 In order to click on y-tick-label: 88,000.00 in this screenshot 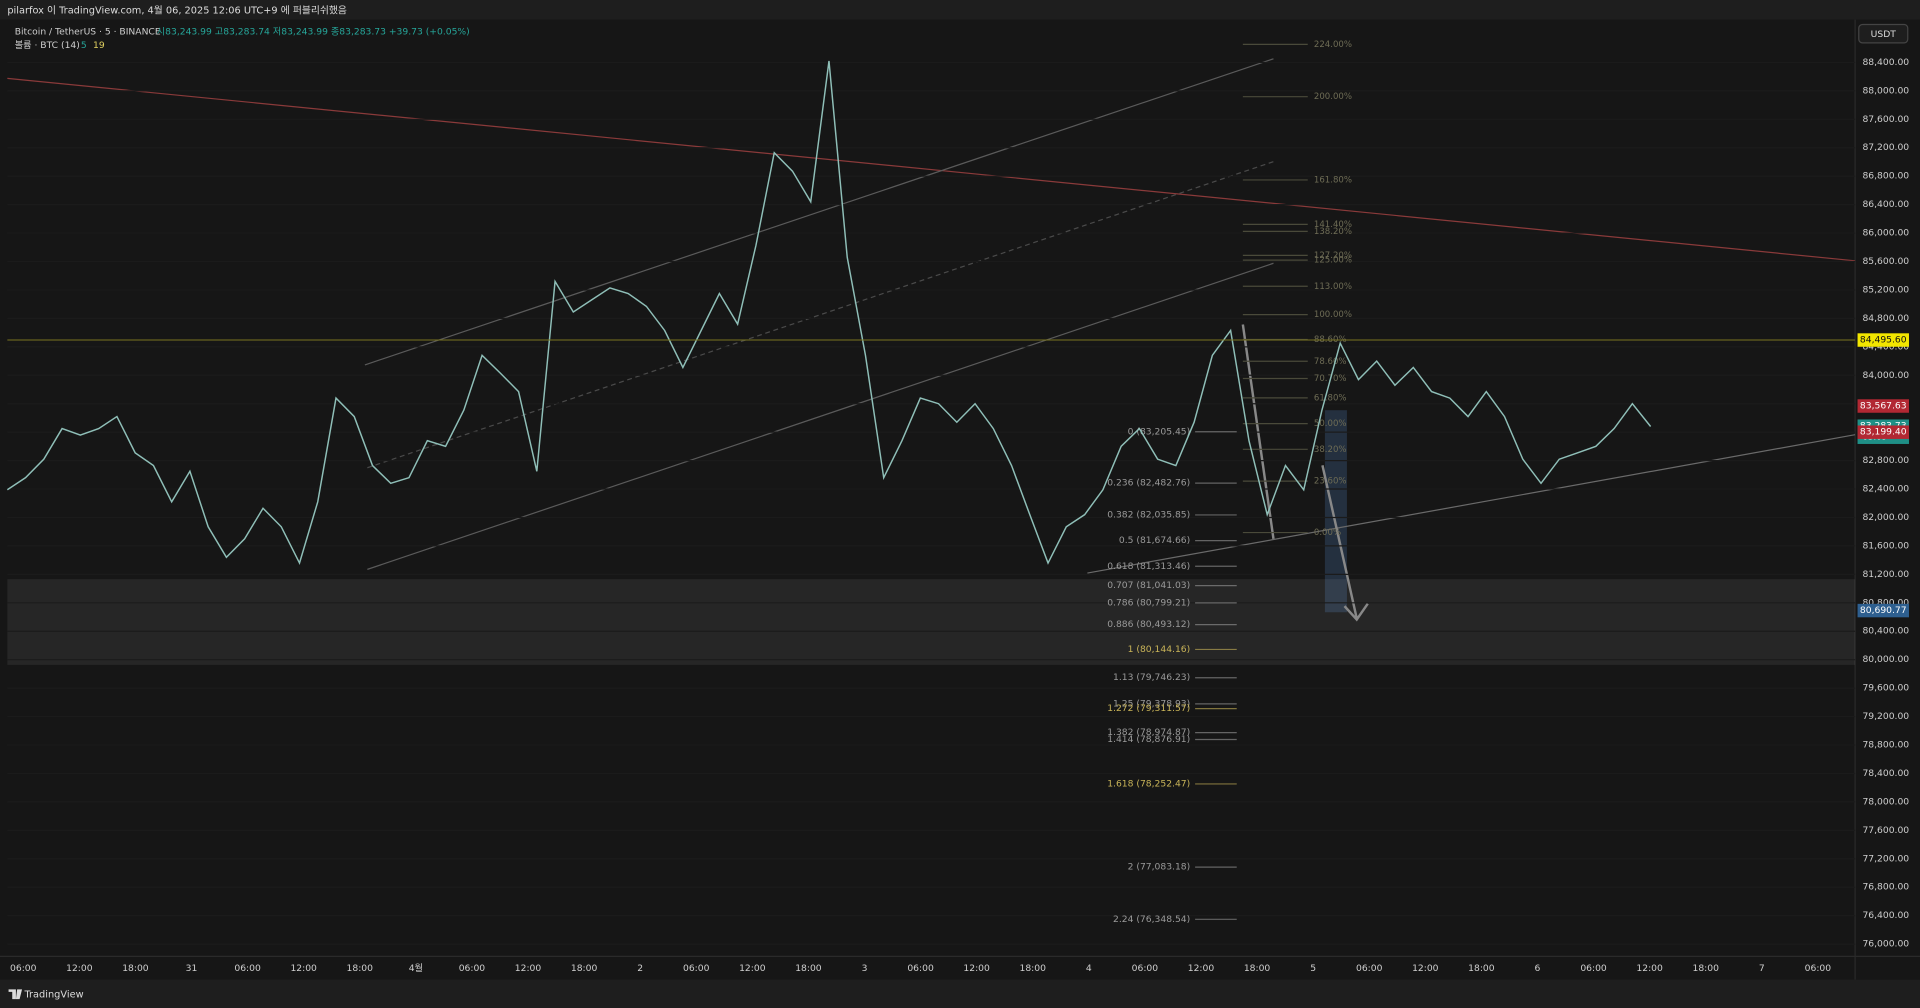, I will do `click(1885, 90)`.